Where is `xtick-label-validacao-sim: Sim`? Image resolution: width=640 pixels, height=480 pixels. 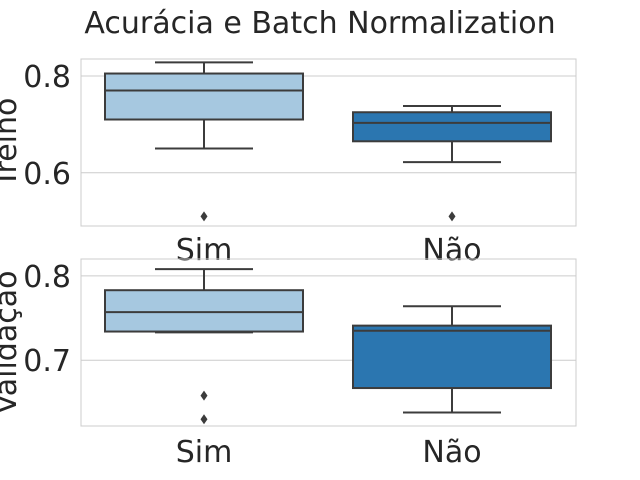 xtick-label-validacao-sim: Sim is located at coordinates (204, 452).